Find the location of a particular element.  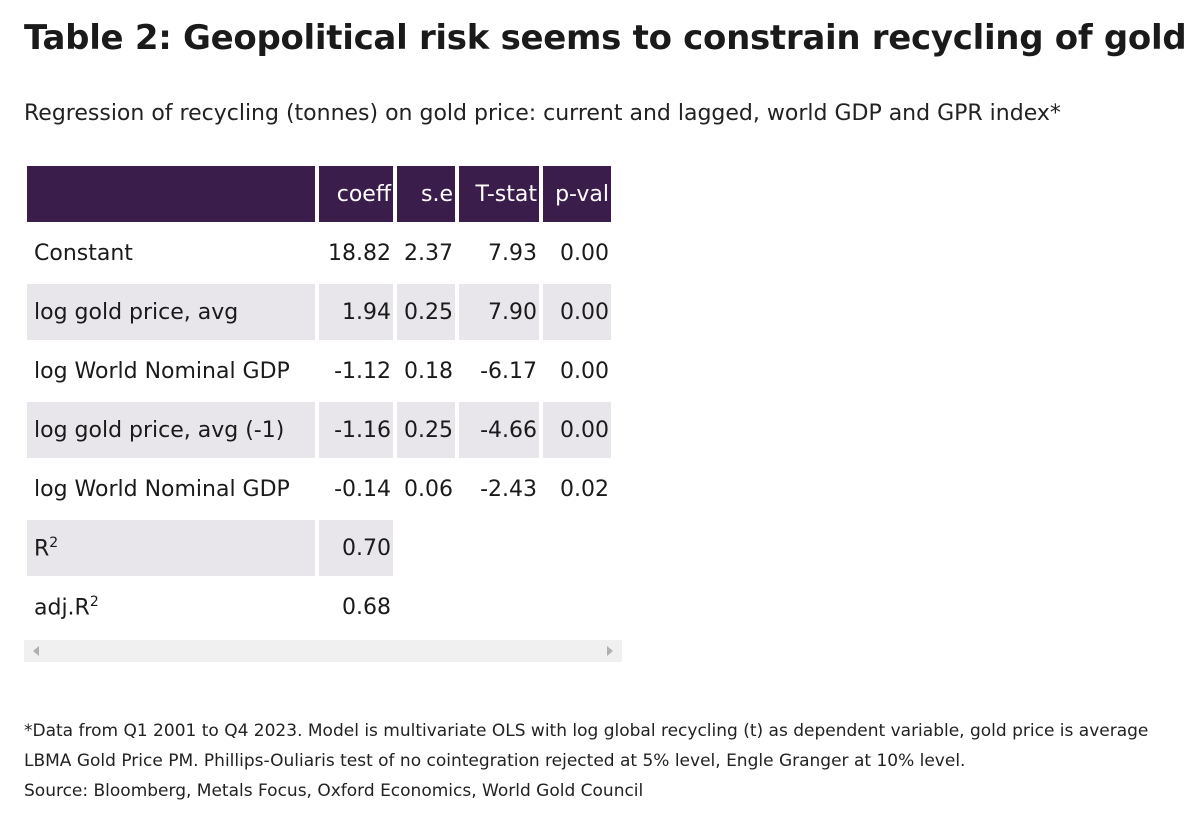

cell-coeff: -1.16 is located at coordinates (356, 430).